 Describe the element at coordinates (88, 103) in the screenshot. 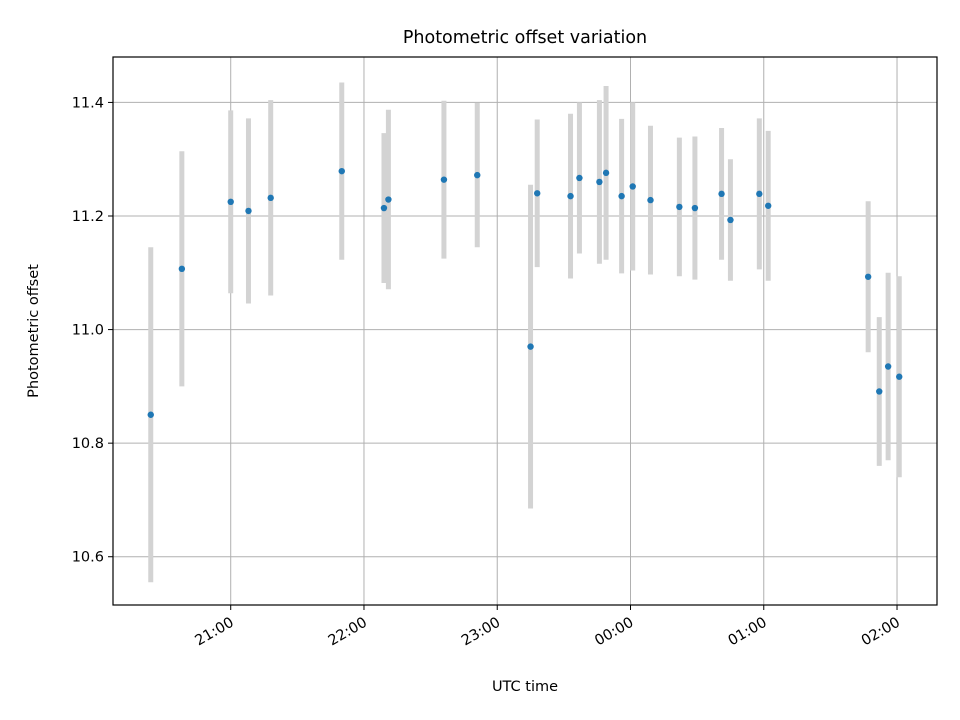

I see `y-tick-label: 11.4` at that location.